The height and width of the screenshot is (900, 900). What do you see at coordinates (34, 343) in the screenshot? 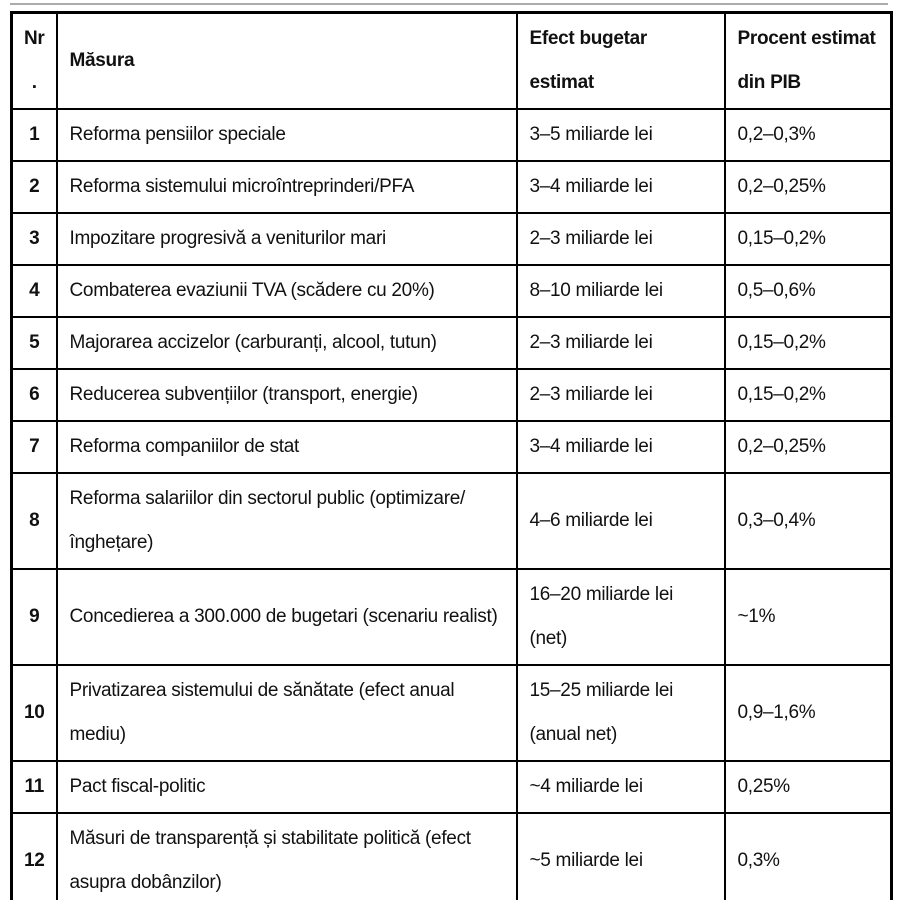
I see `row-number: 5` at bounding box center [34, 343].